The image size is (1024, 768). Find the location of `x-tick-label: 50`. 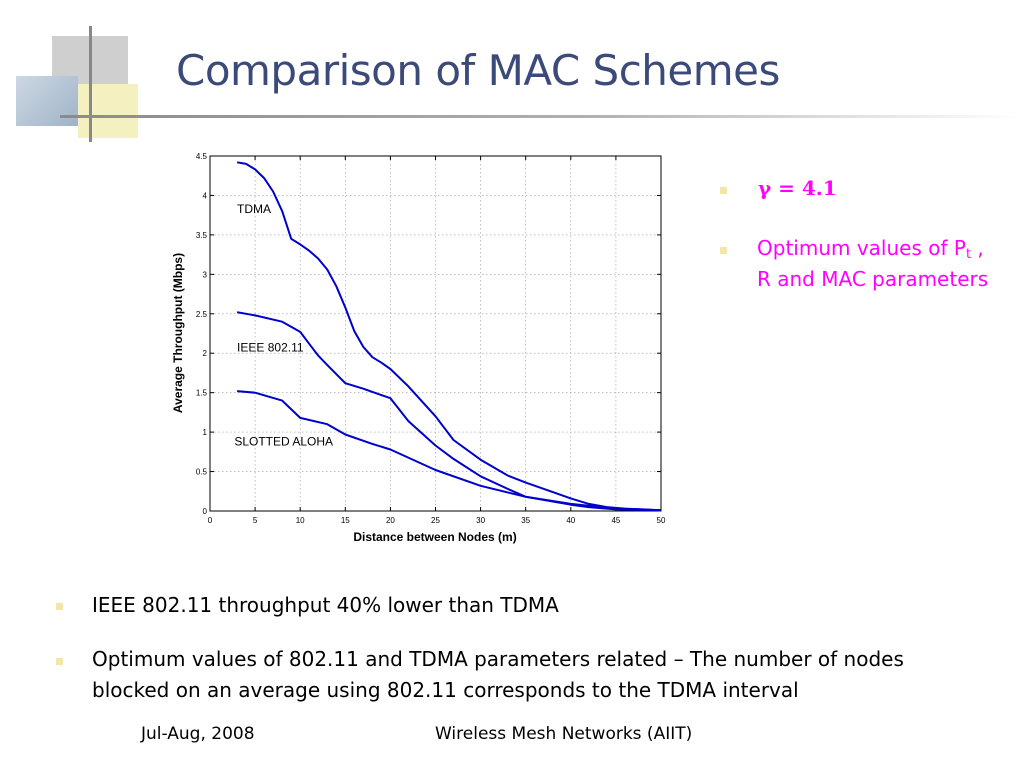

x-tick-label: 50 is located at coordinates (661, 520).